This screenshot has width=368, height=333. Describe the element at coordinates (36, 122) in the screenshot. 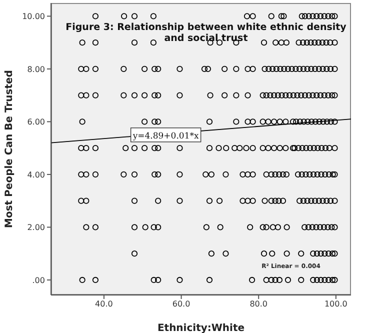

I see `y-tick-label: 6.00` at that location.